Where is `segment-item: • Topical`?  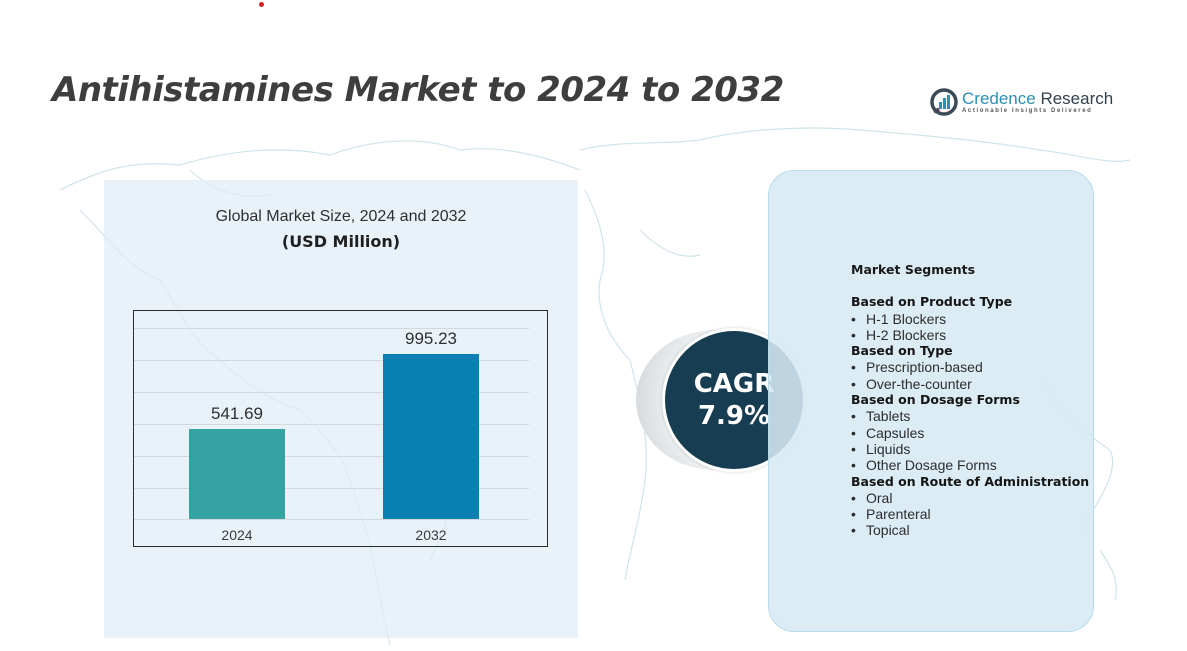
segment-item: • Topical is located at coordinates (970, 530).